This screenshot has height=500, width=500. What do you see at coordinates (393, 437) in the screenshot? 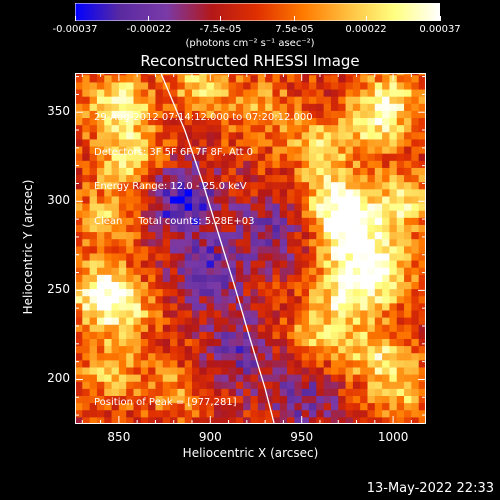
I see `x-tick-label: 1000` at bounding box center [393, 437].